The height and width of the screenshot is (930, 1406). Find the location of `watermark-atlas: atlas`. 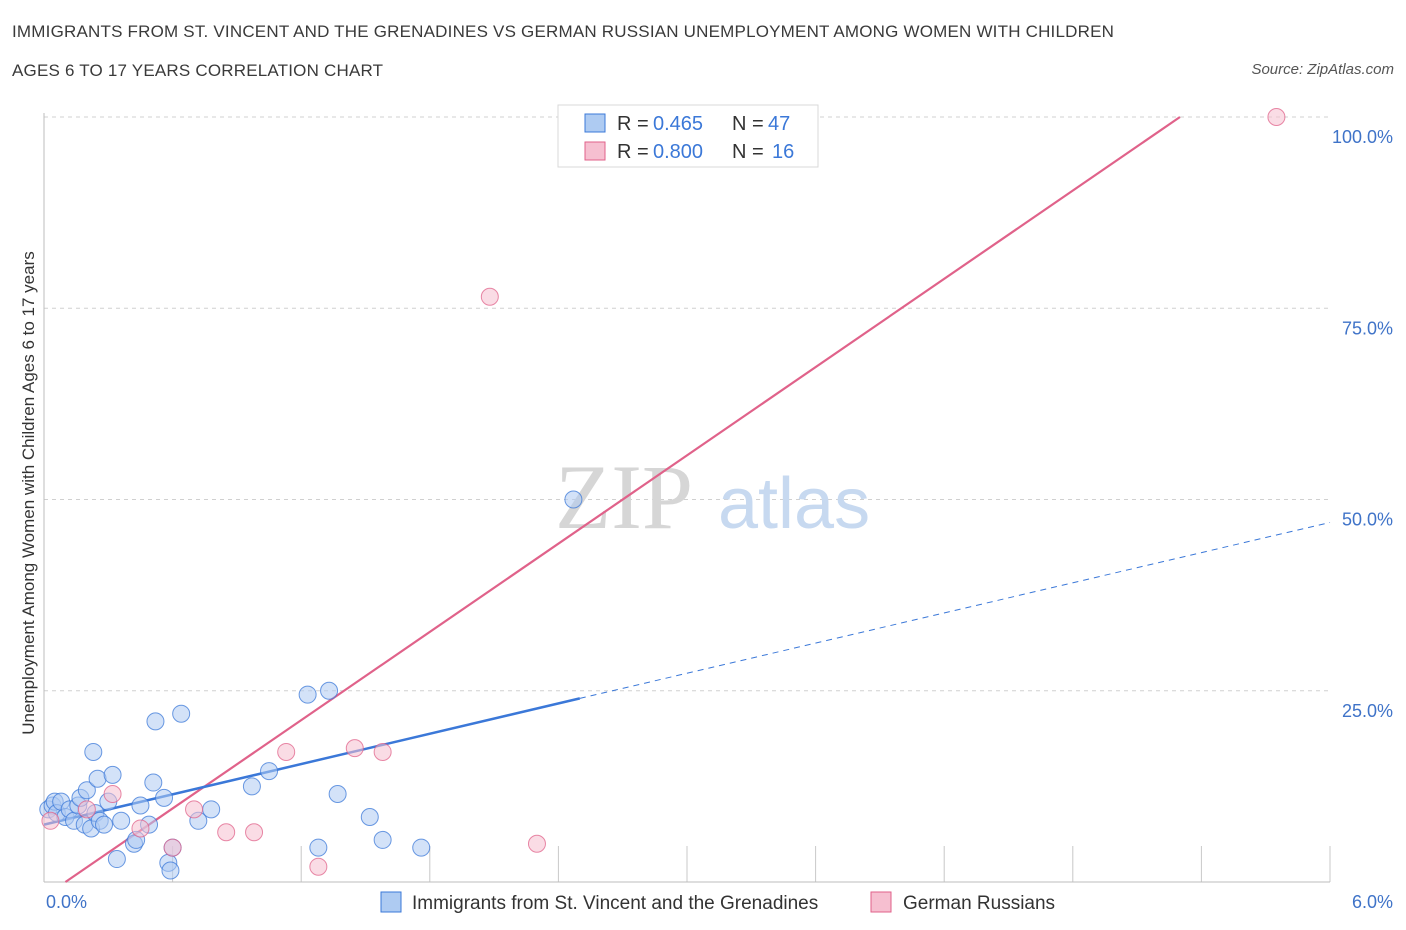

watermark-atlas: atlas is located at coordinates (794, 504).